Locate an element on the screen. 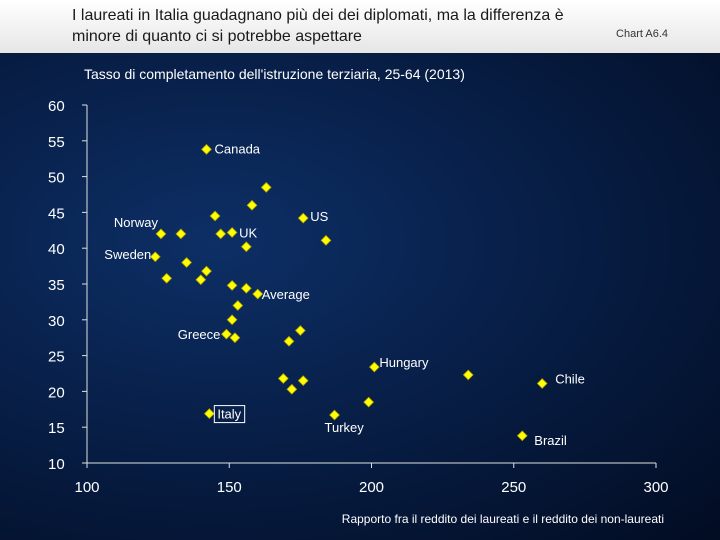 This screenshot has width=720, height=540. point-label: Sweden is located at coordinates (127, 254).